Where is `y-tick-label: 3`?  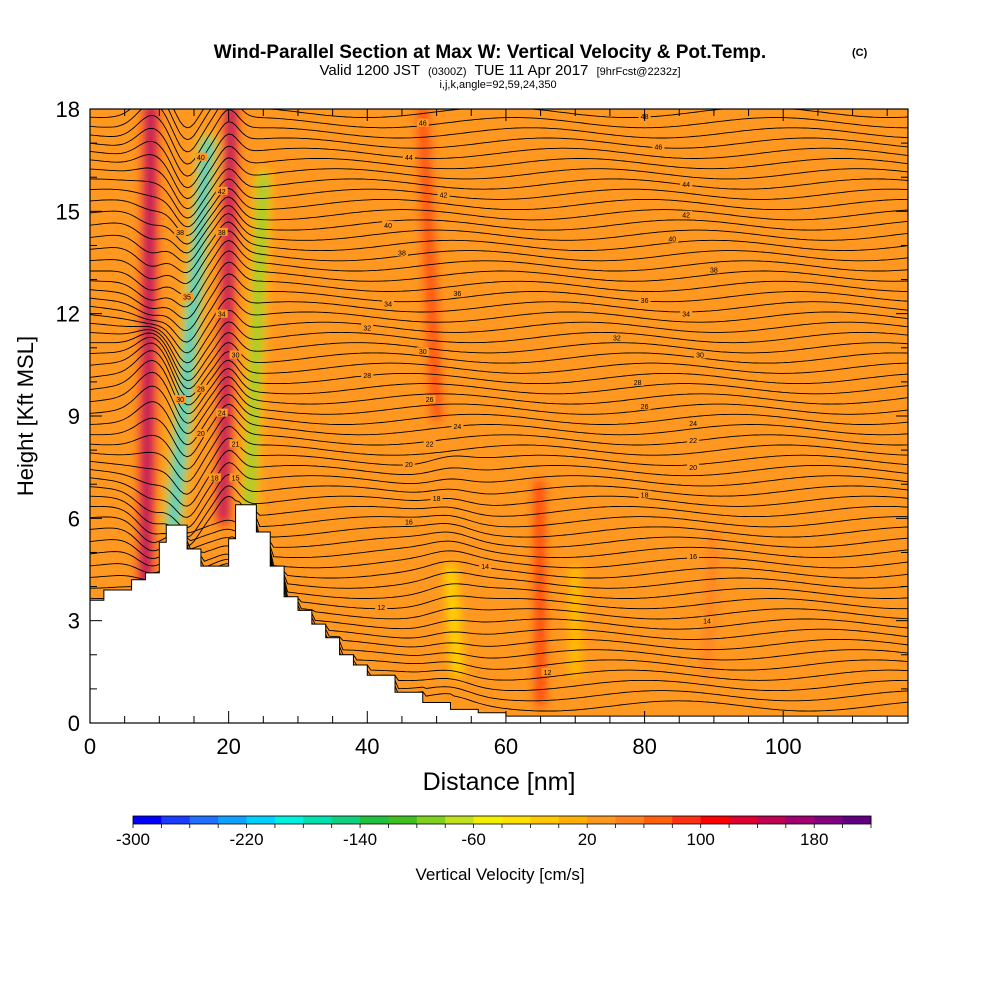 y-tick-label: 3 is located at coordinates (74, 621).